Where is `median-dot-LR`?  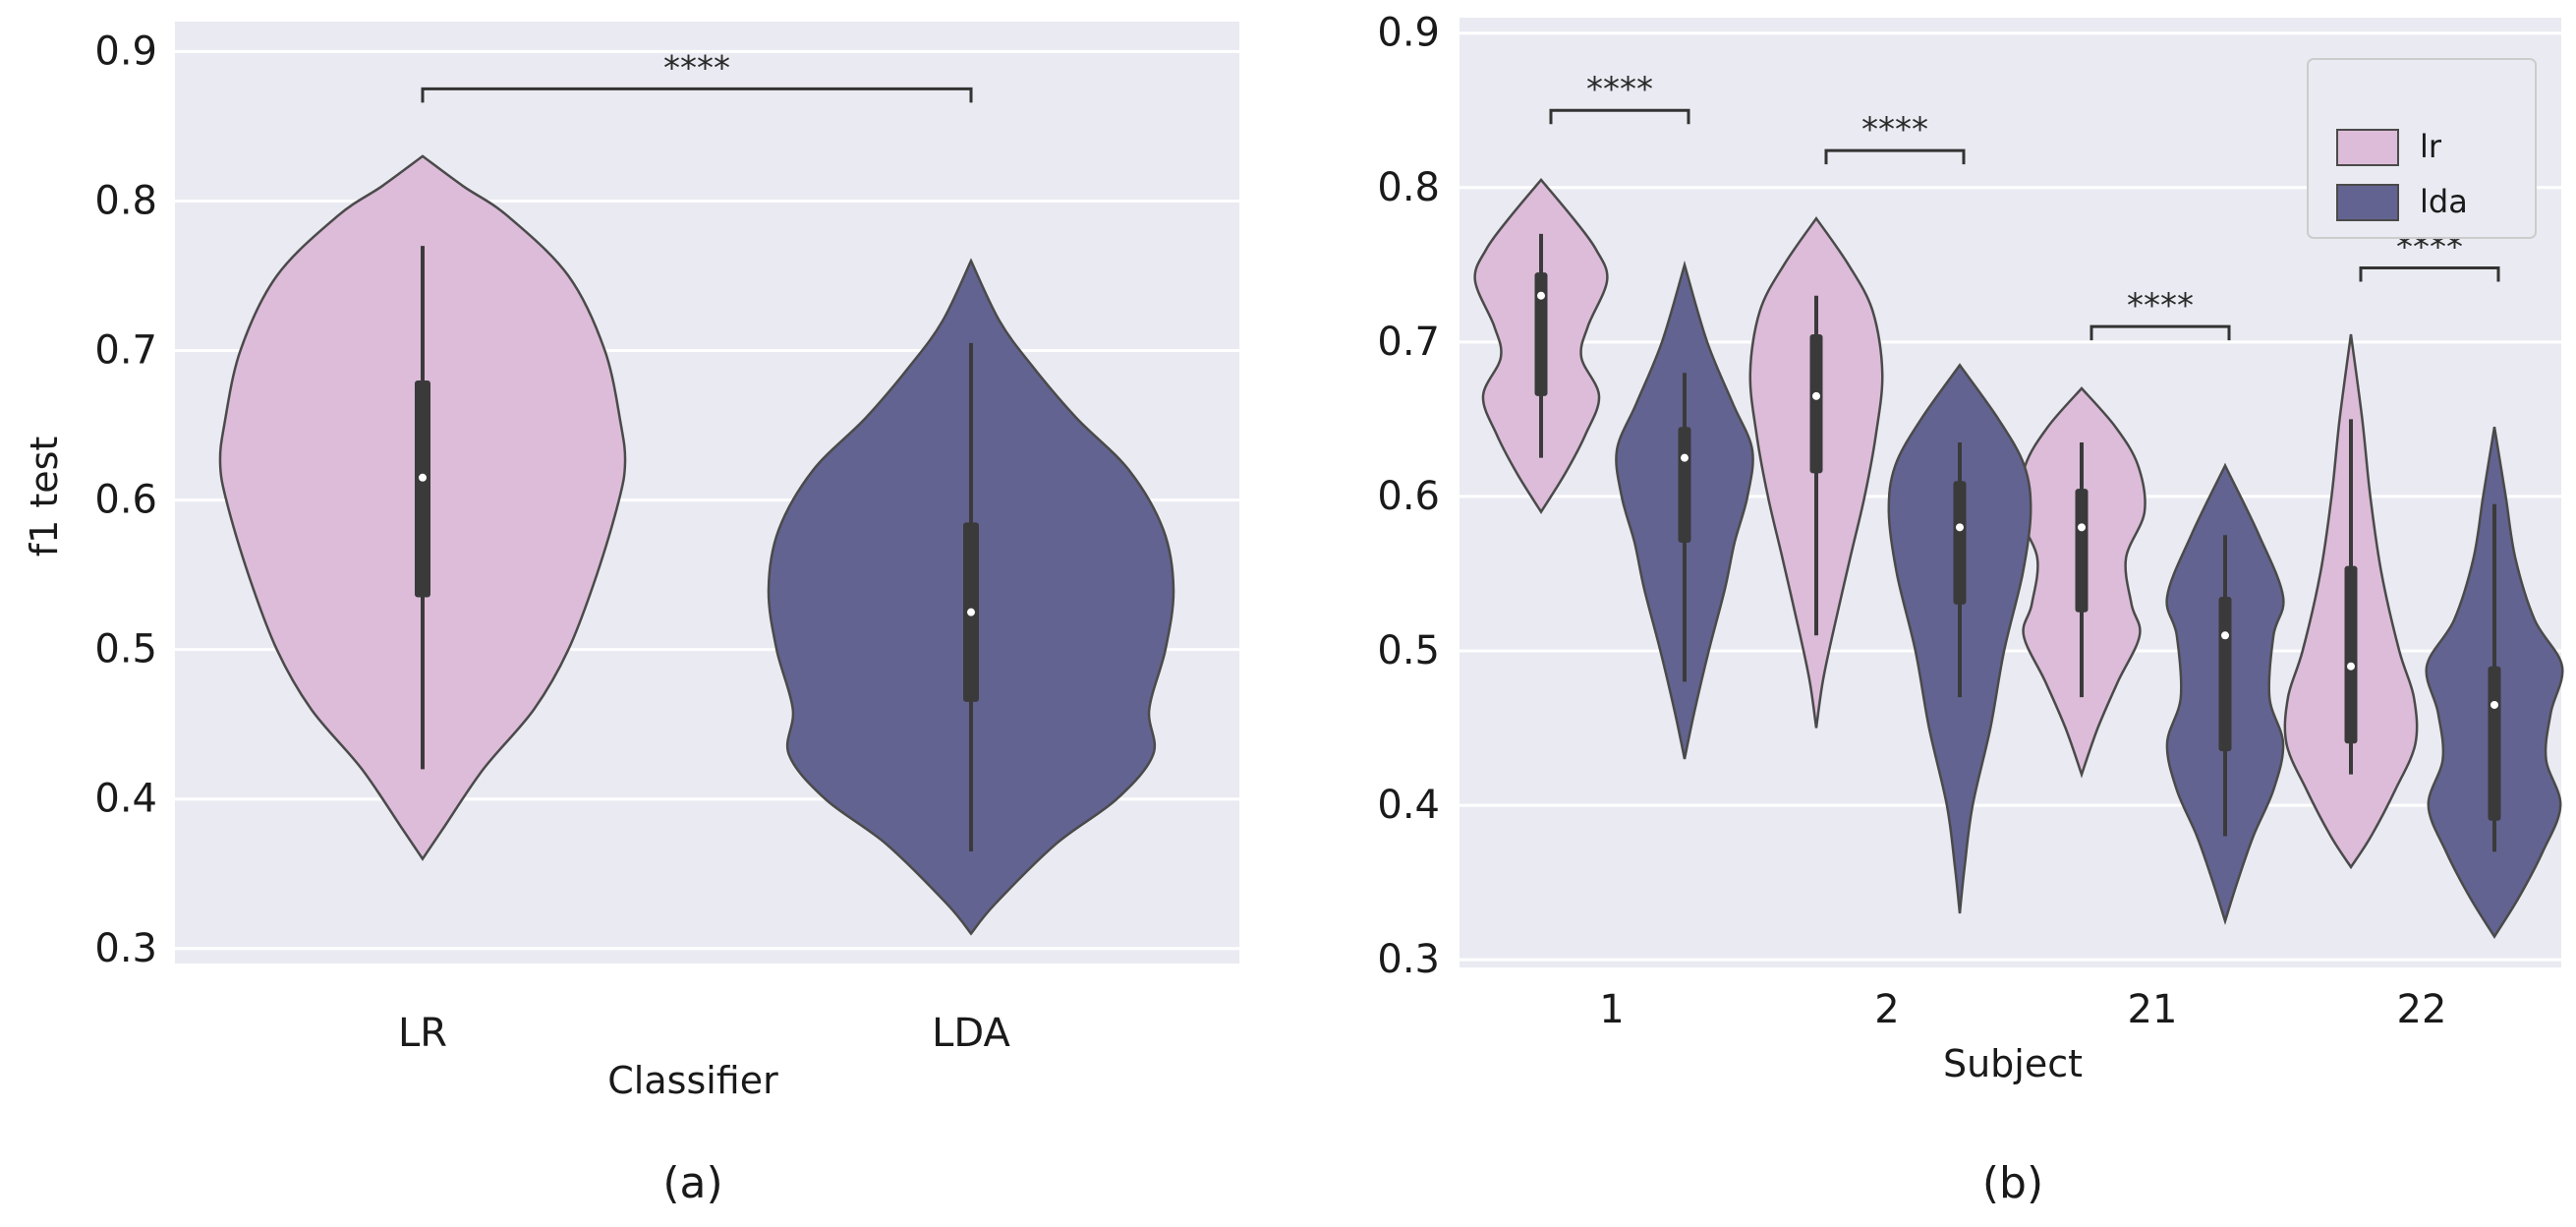
median-dot-LR is located at coordinates (423, 477).